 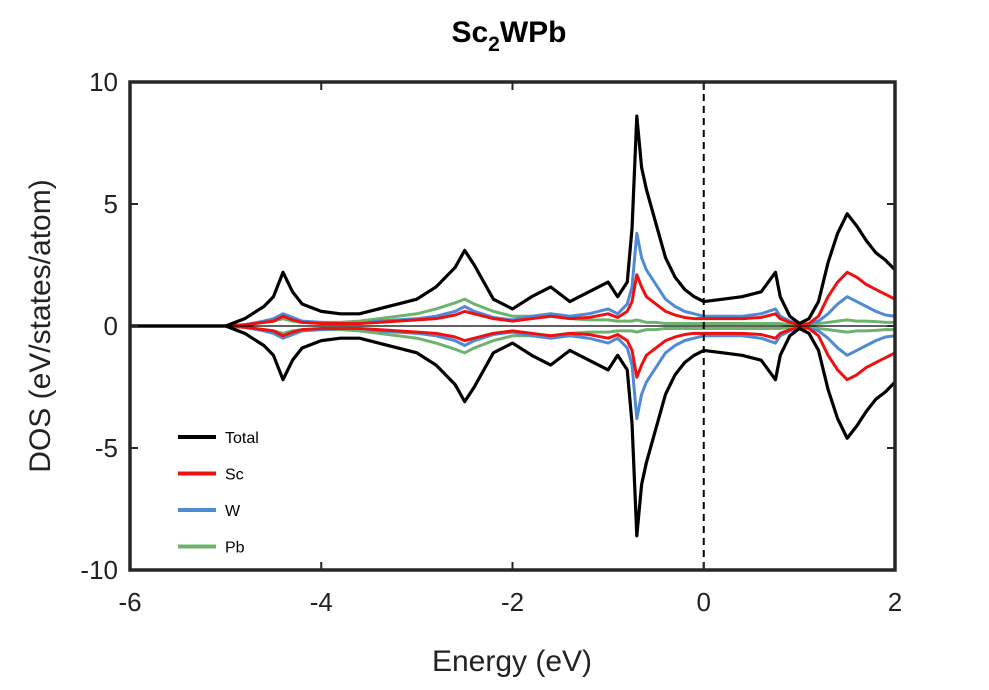 What do you see at coordinates (704, 602) in the screenshot?
I see `x-tick-label: 0` at bounding box center [704, 602].